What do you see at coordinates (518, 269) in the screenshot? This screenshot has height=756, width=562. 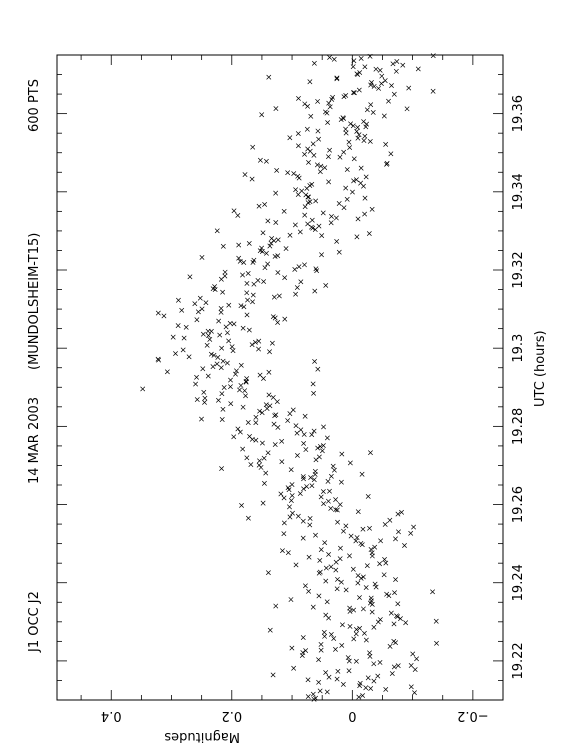 I see `x-tick-label: 19.32` at bounding box center [518, 269].